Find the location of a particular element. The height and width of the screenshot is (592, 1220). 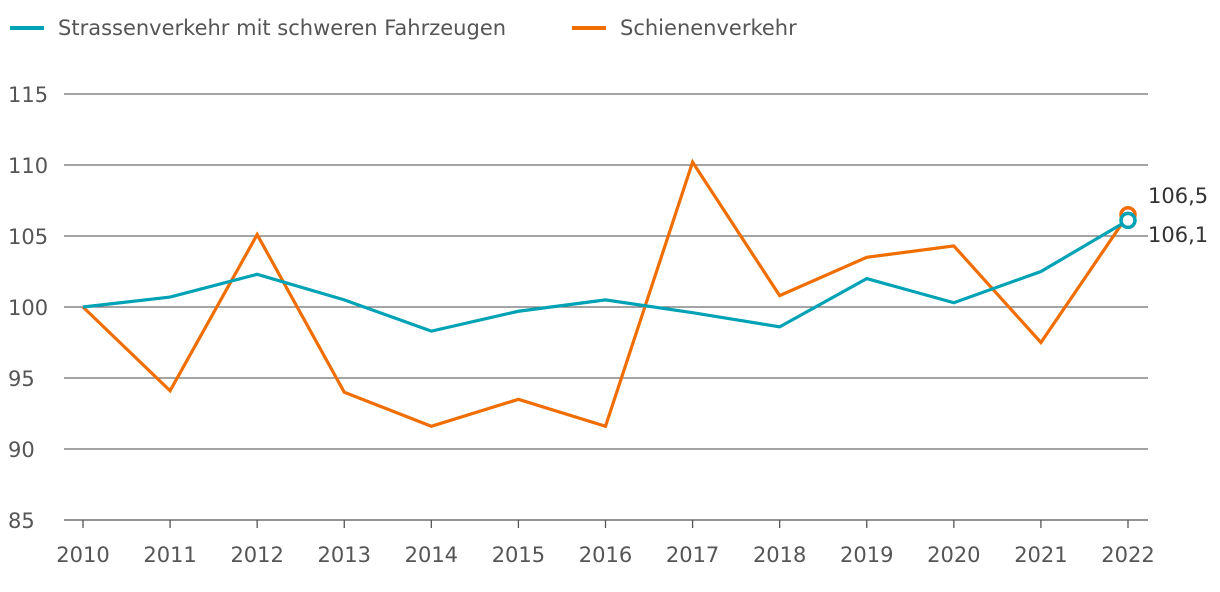

x-tick-label: 2011 is located at coordinates (169, 555).